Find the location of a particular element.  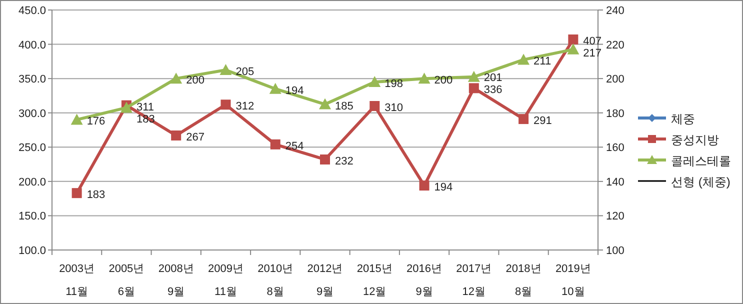

y-tick-label: 400.0 is located at coordinates (32, 45).